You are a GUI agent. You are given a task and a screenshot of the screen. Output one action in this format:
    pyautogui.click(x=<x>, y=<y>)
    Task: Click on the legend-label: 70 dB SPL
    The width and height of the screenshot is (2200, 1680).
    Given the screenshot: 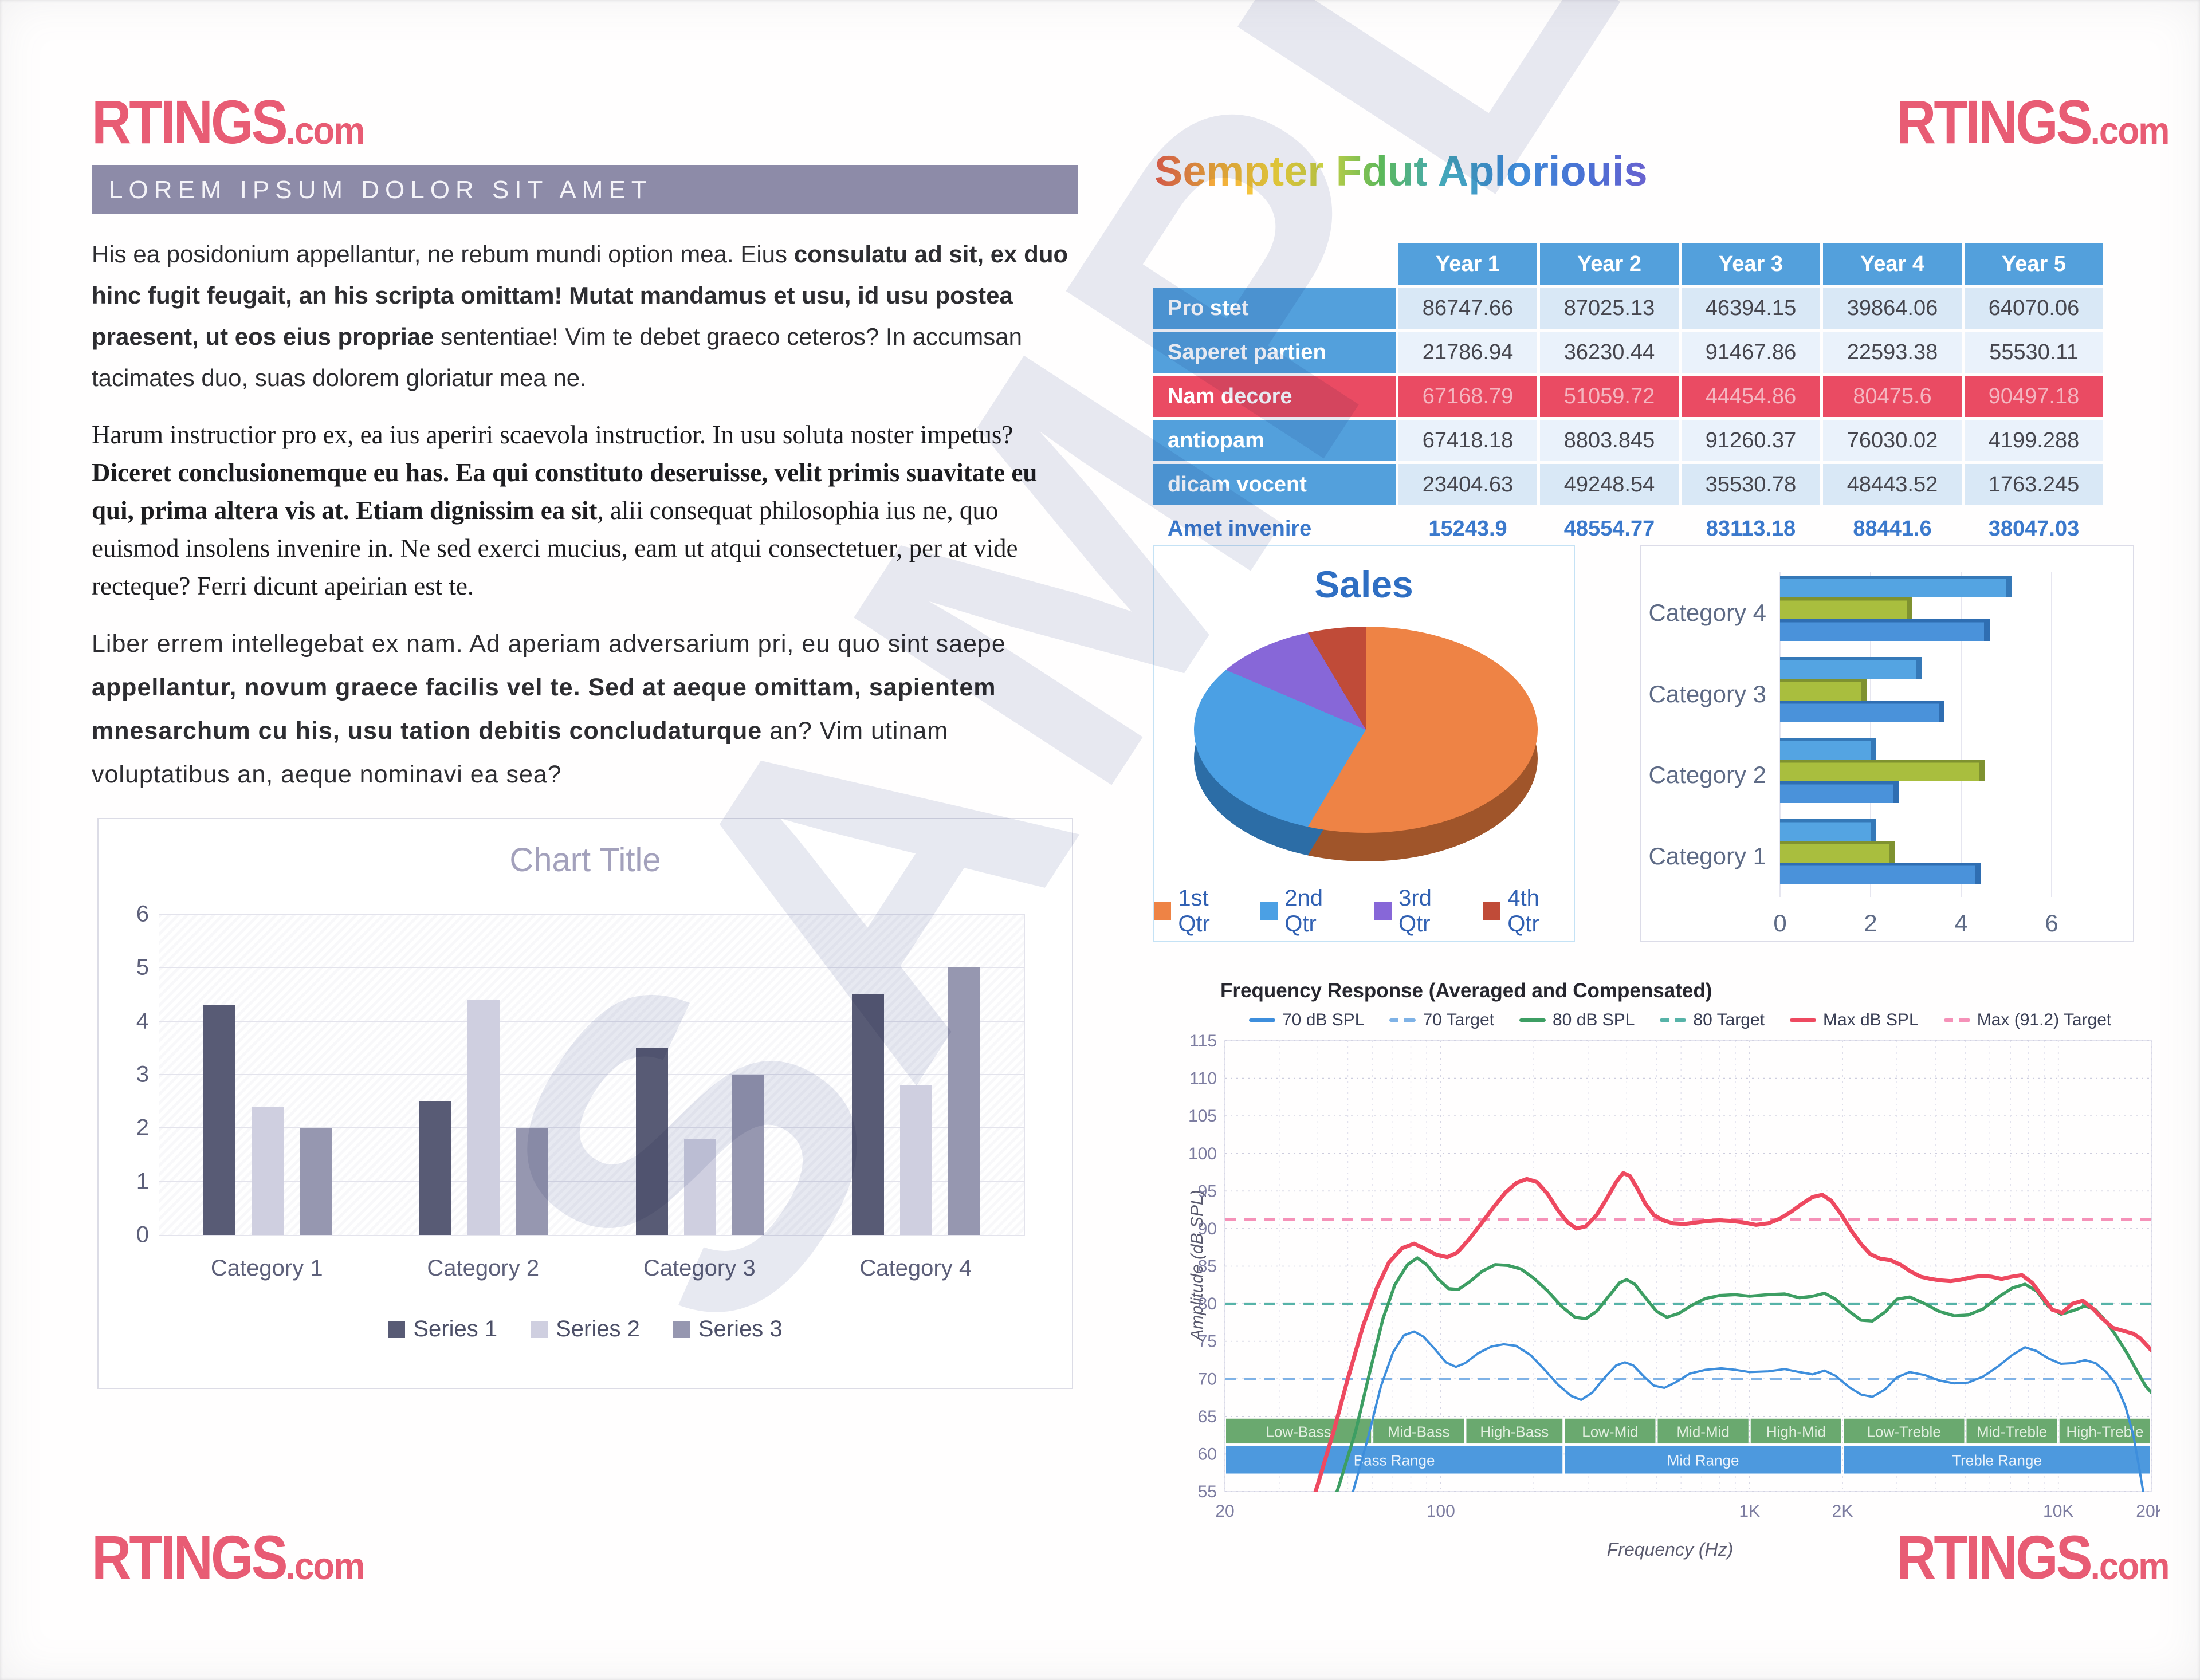 What is the action you would take?
    pyautogui.click(x=1323, y=1019)
    